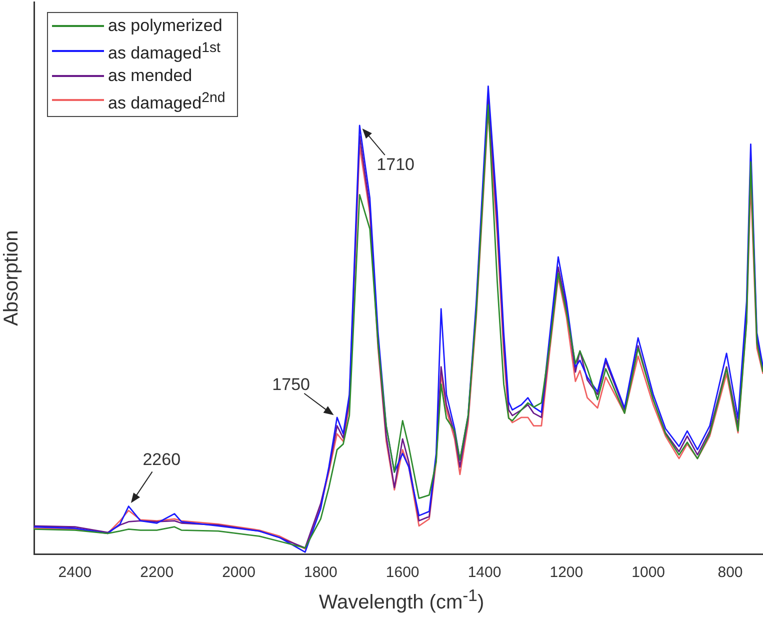 The image size is (763, 619). I want to click on y-axis-title: Absorption, so click(11, 278).